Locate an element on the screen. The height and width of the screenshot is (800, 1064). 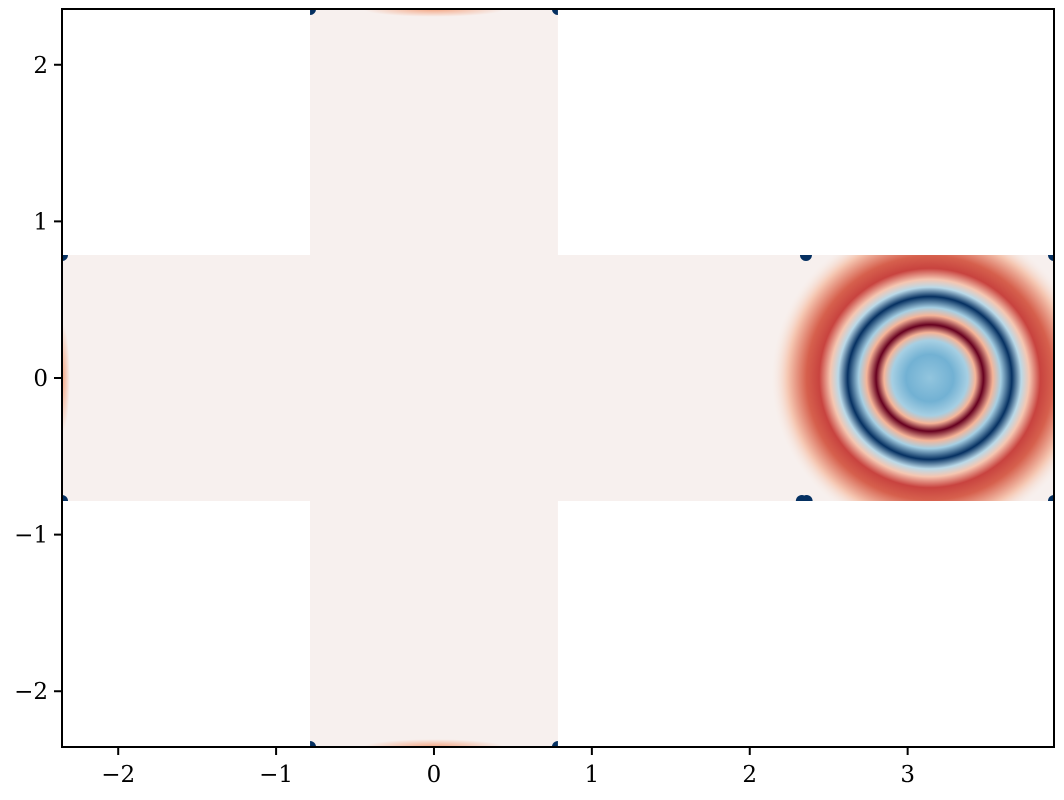
ring-pattern-disc is located at coordinates (911, 378).